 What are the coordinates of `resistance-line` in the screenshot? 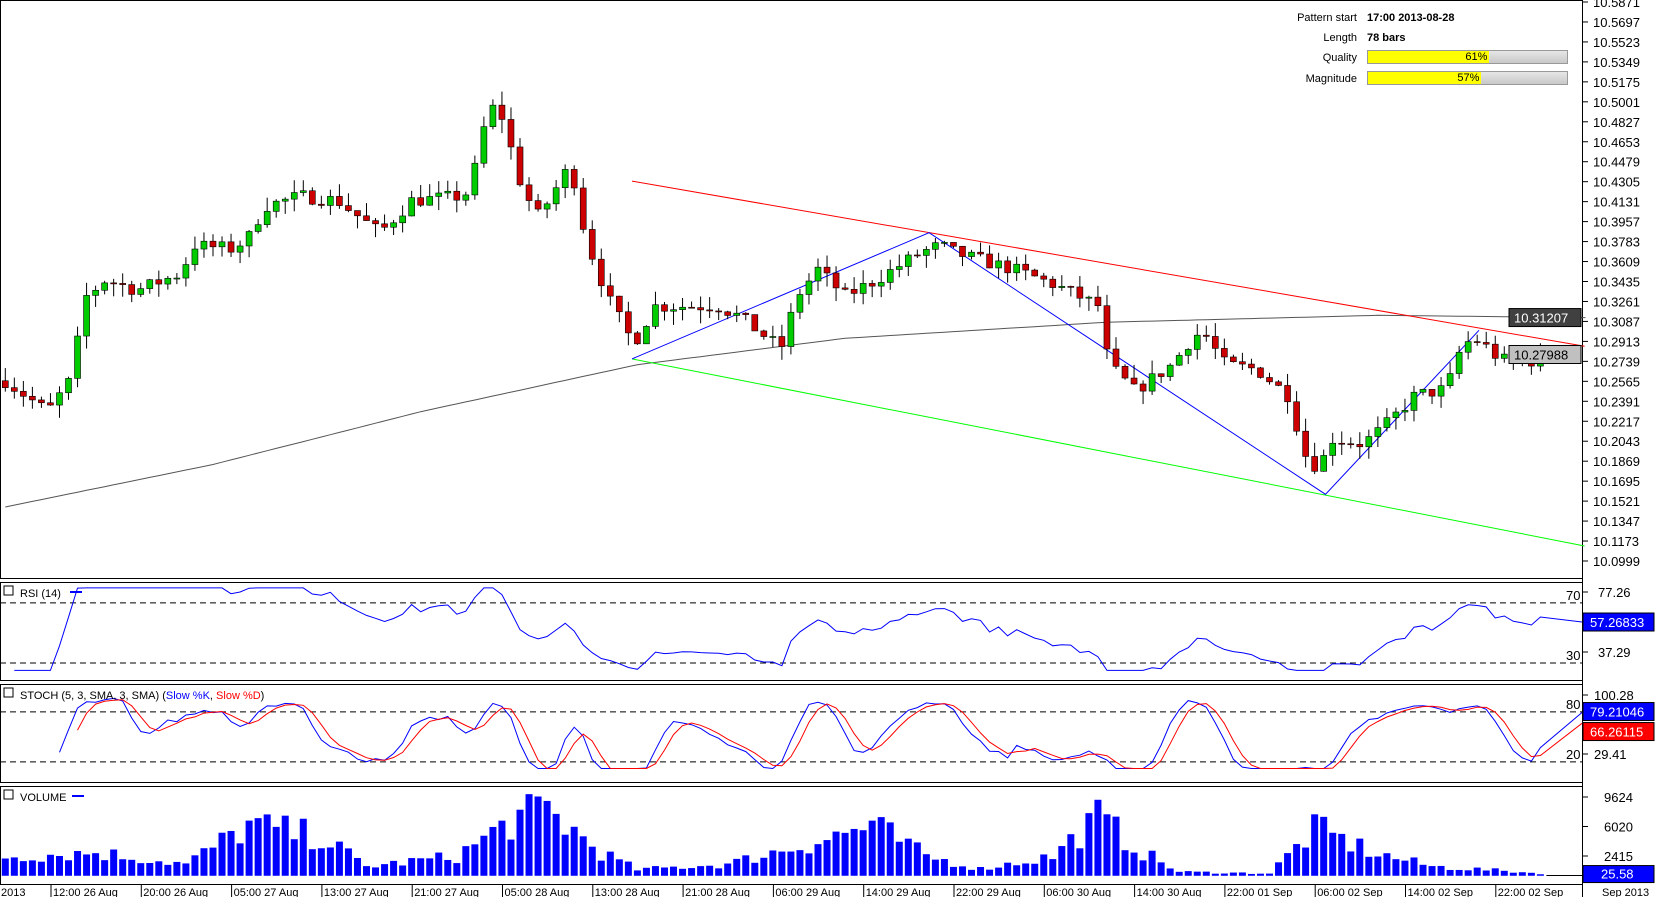 It's located at (1108, 263).